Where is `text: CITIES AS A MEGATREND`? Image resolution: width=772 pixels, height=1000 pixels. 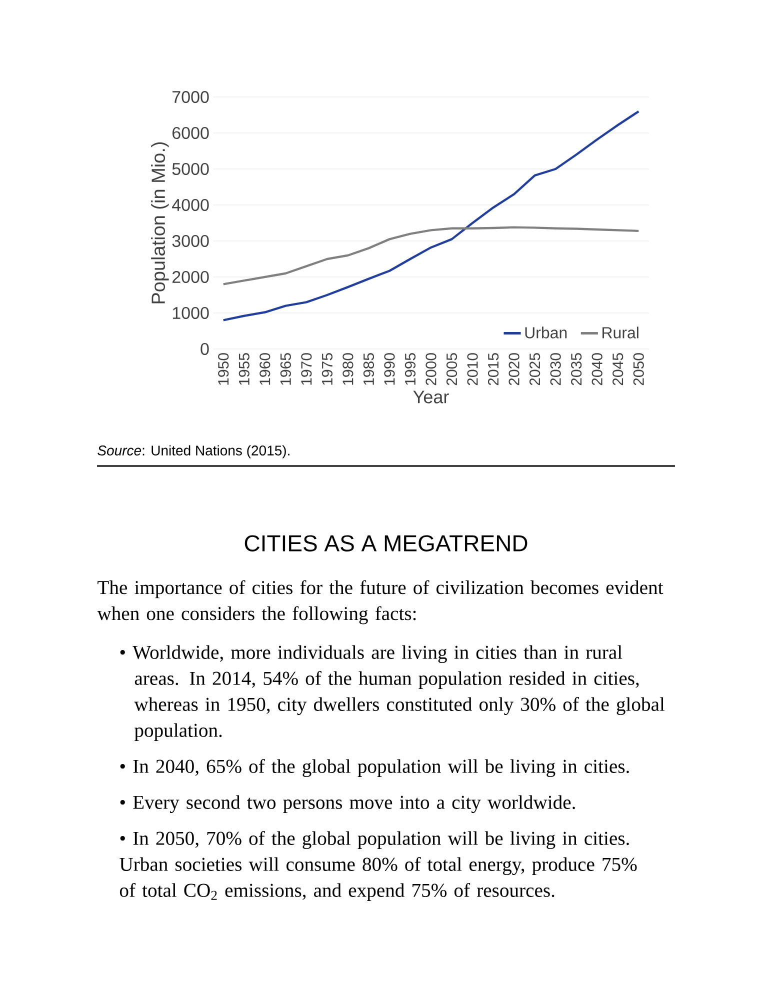
text: CITIES AS A MEGATREND is located at coordinates (386, 543).